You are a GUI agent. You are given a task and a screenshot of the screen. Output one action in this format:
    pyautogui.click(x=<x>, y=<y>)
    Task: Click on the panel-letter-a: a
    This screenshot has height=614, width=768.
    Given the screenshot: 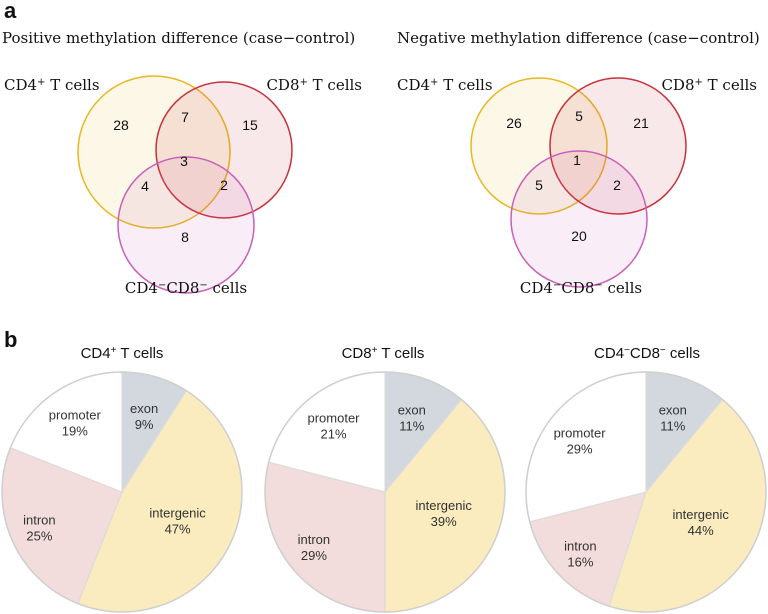 What is the action you would take?
    pyautogui.click(x=10, y=11)
    